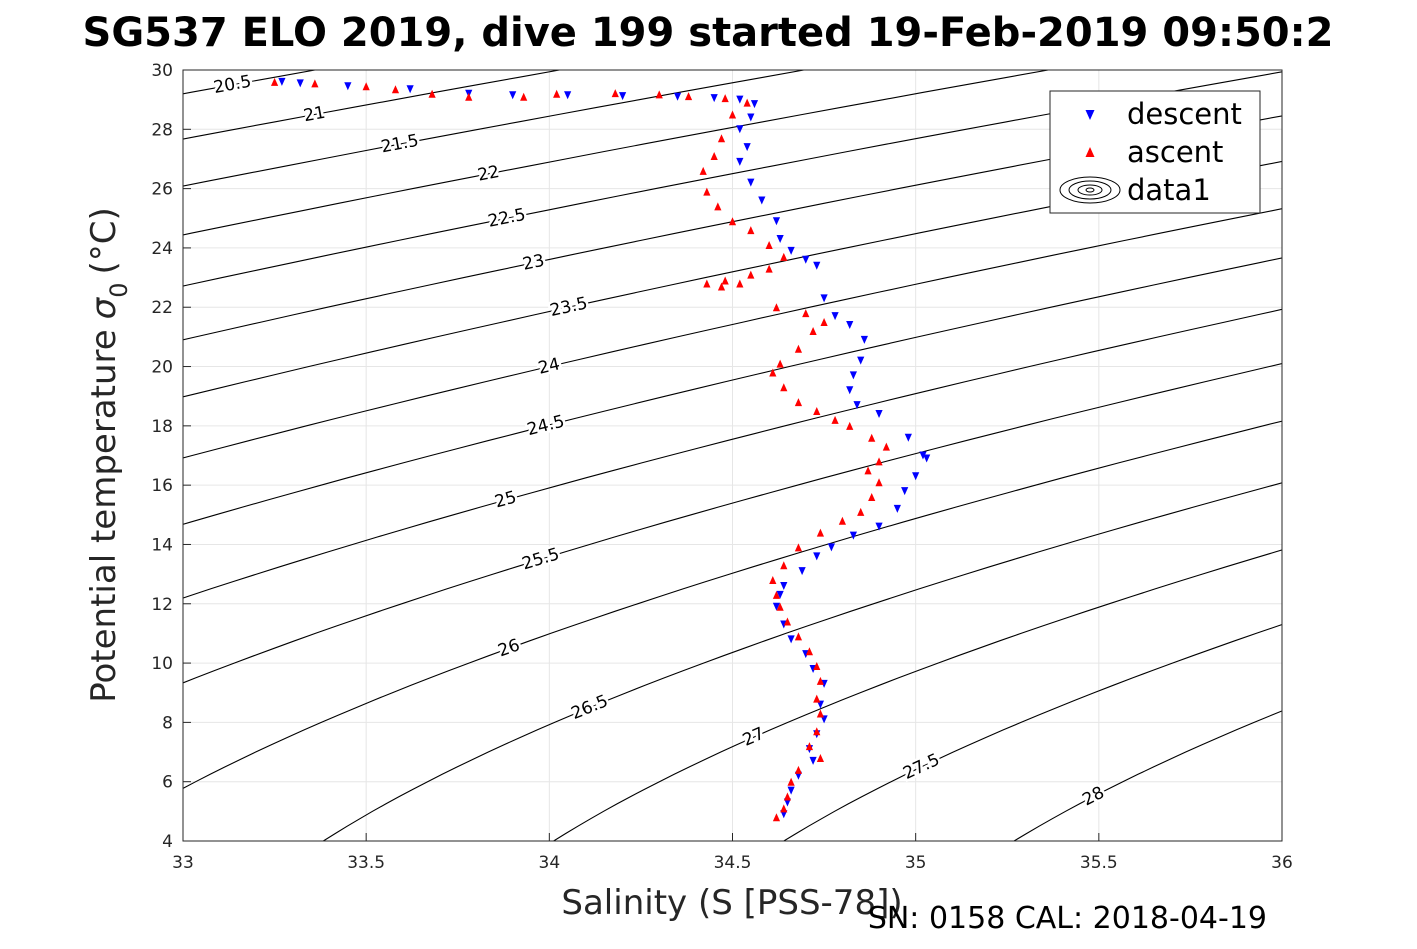 The width and height of the screenshot is (1417, 949). Describe the element at coordinates (731, 903) in the screenshot. I see `x-axis-label: Salinity (S [PSS-78])` at that location.